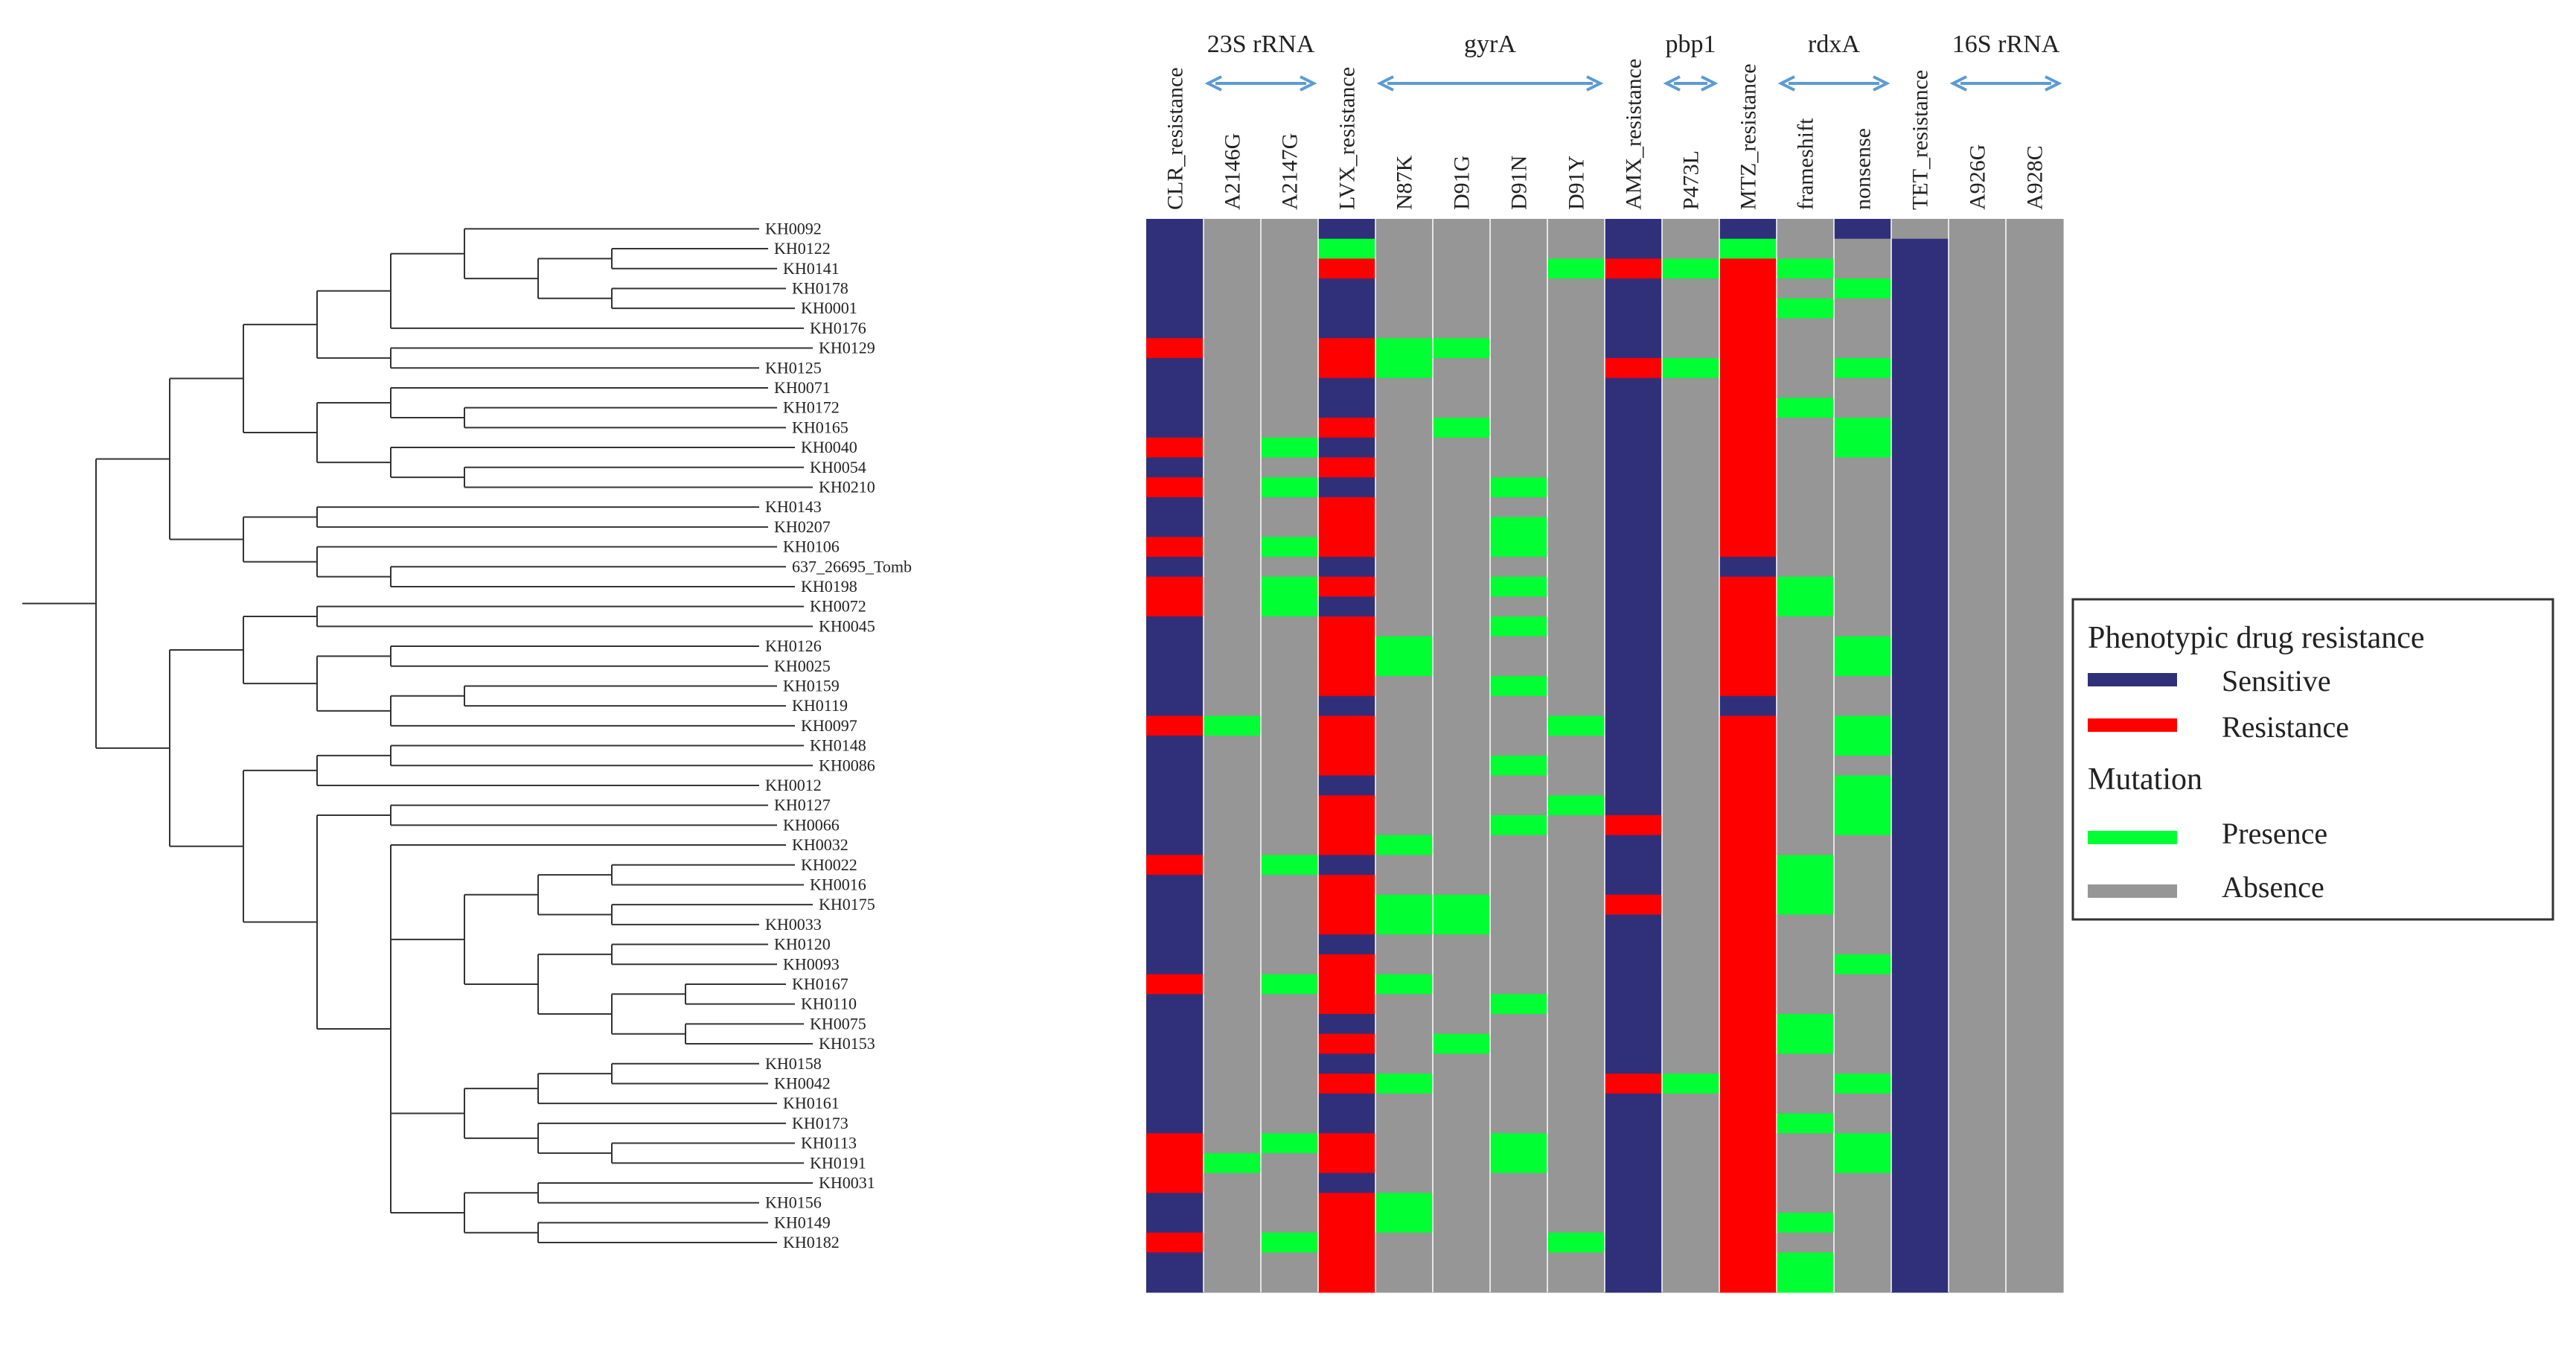  I want to click on strain-label: KH0071, so click(802, 387).